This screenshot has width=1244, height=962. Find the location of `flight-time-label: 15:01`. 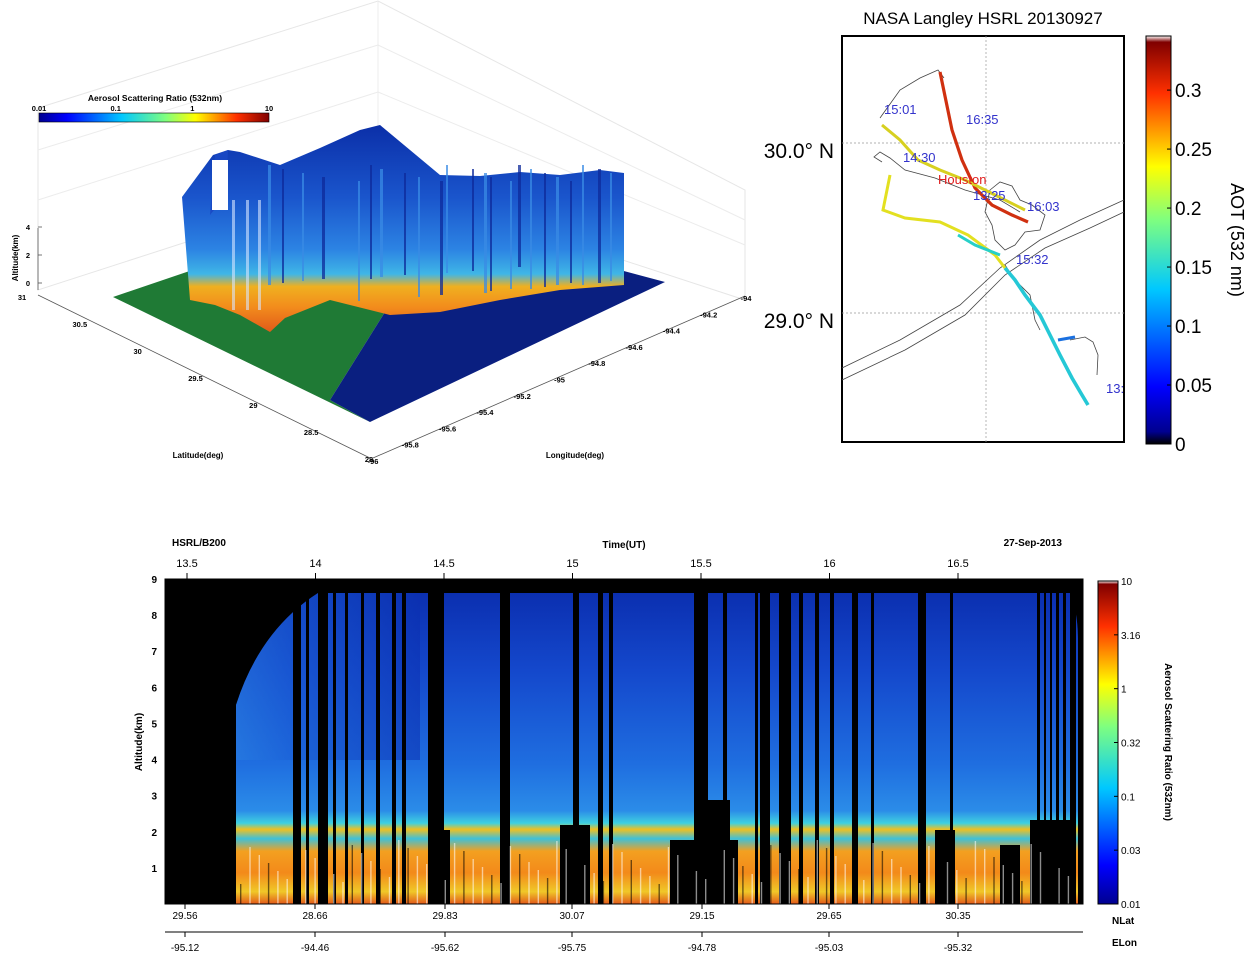

flight-time-label: 15:01 is located at coordinates (900, 109).